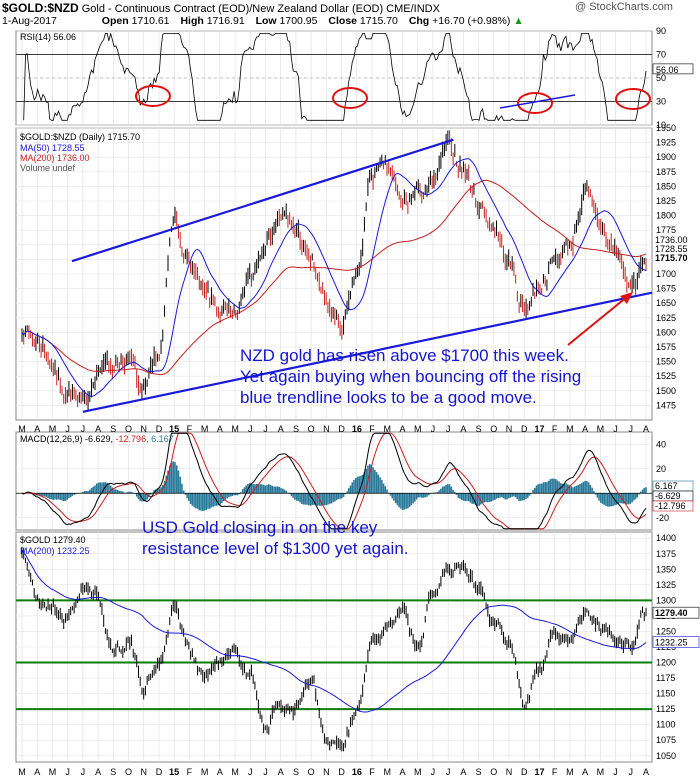 Image resolution: width=700 pixels, height=780 pixels. I want to click on arrow-shaft, so click(598, 320).